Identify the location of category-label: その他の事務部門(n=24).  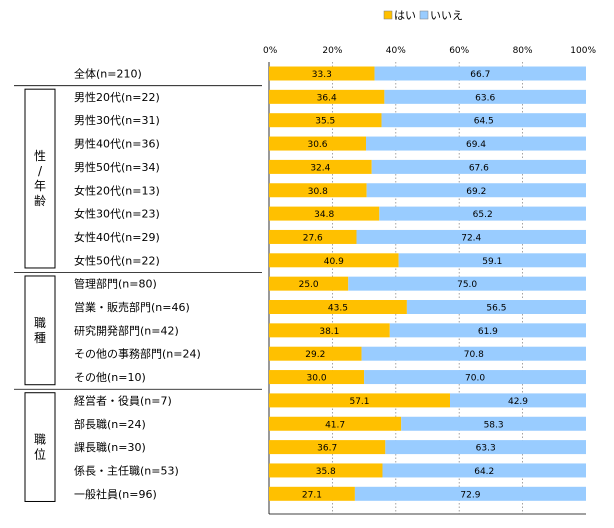
(137, 354).